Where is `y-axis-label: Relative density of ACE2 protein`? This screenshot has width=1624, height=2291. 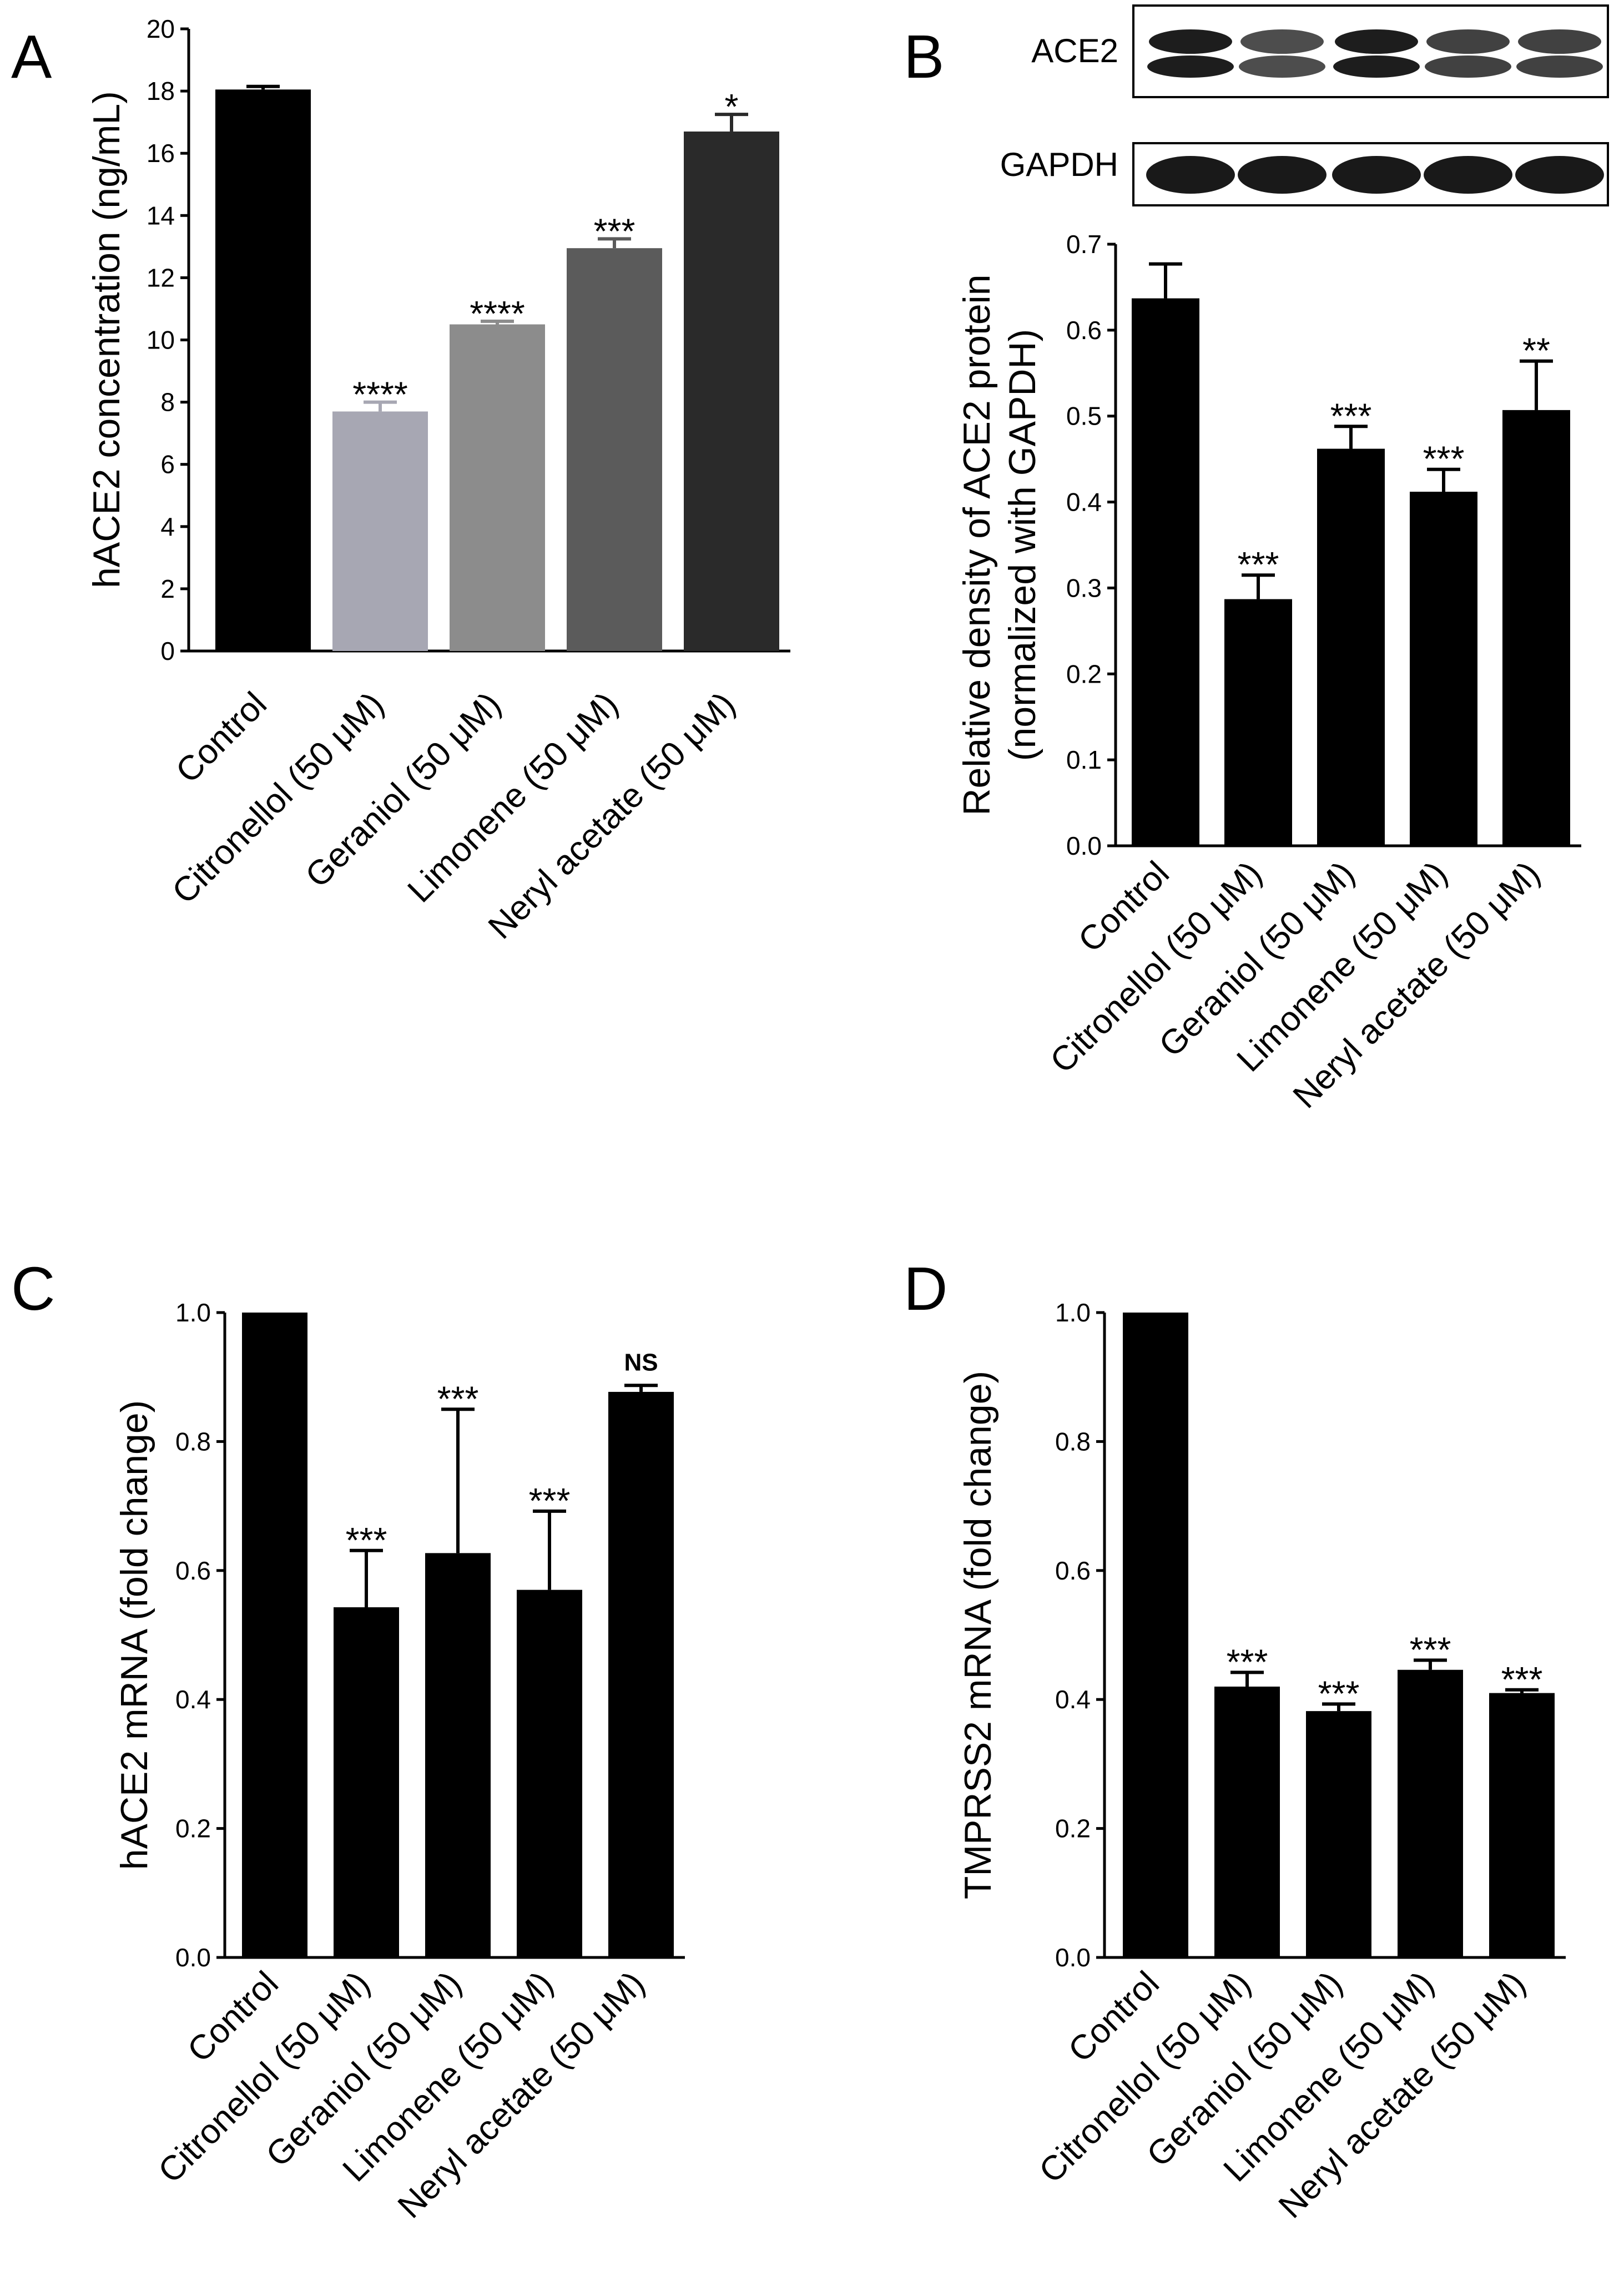
y-axis-label: Relative density of ACE2 protein is located at coordinates (977, 544).